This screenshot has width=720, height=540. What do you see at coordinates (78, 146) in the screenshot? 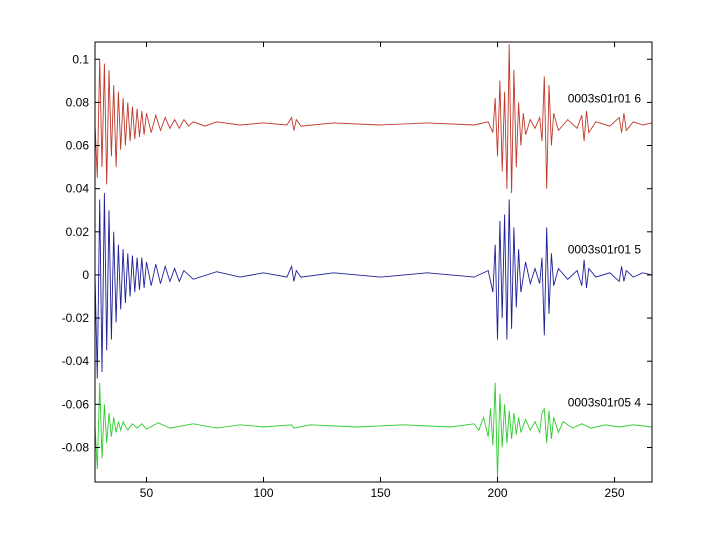
I see `y-tick-label: 0.06` at bounding box center [78, 146].